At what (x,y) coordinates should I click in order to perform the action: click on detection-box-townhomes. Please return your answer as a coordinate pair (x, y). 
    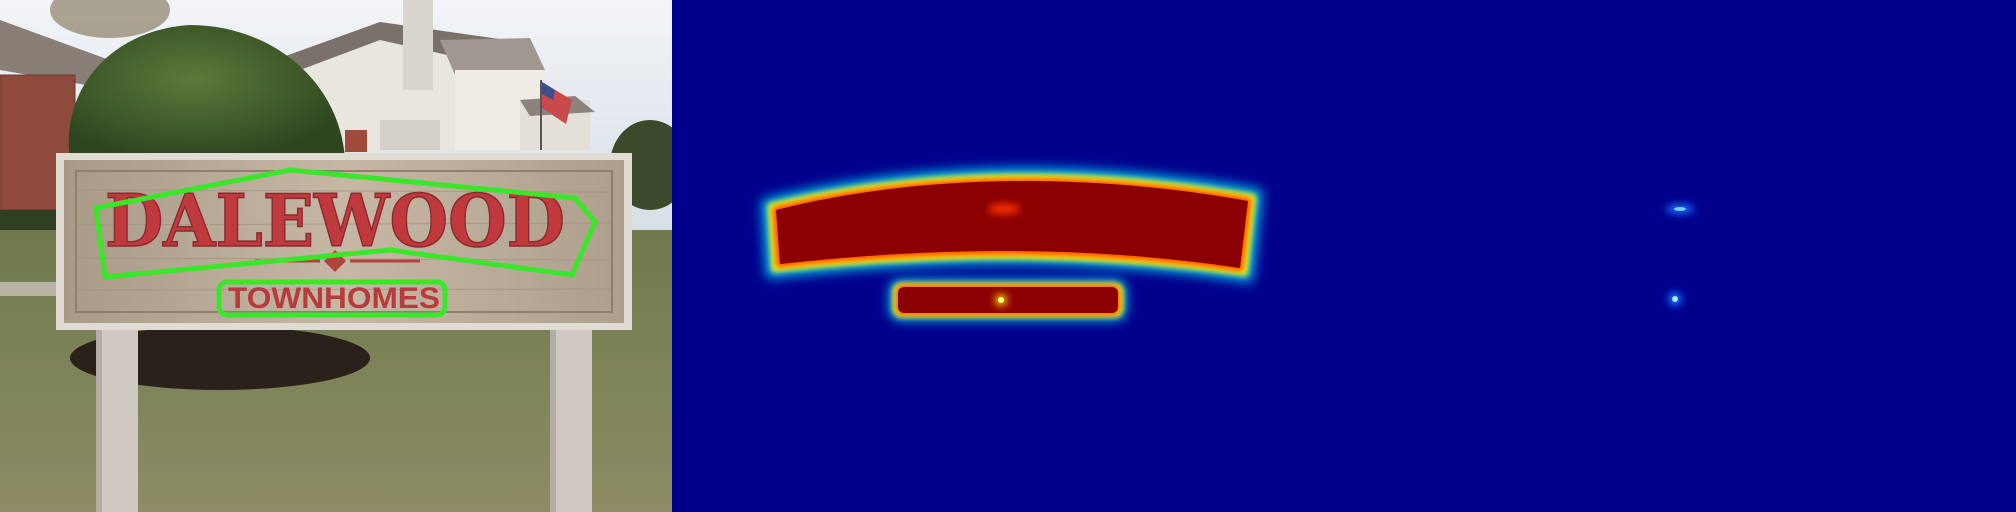
    Looking at the image, I should click on (332, 298).